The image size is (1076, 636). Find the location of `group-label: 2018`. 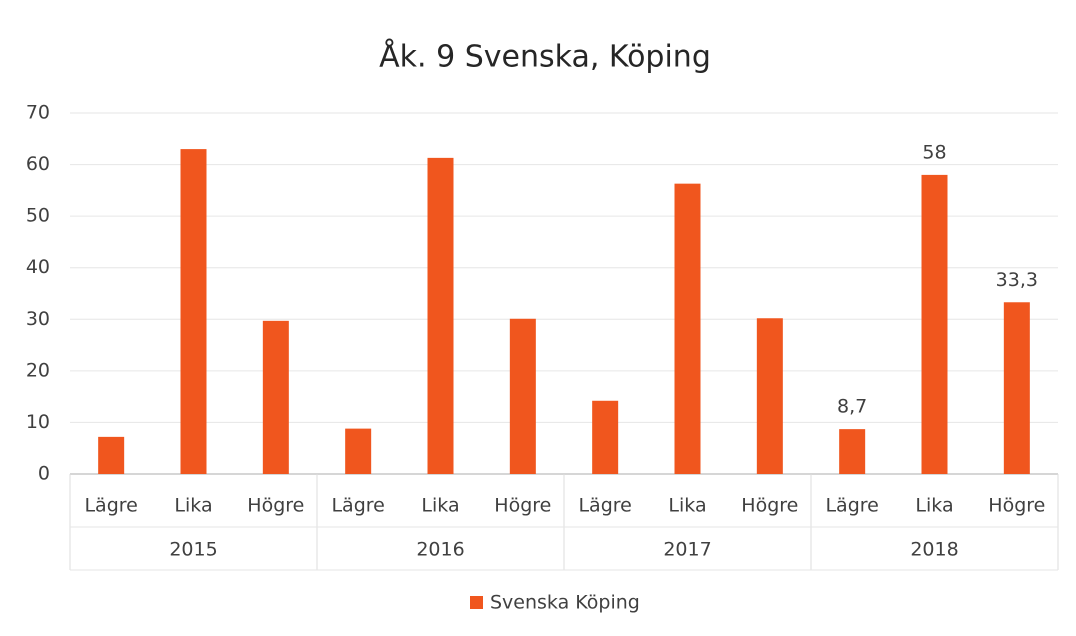

group-label: 2018 is located at coordinates (934, 550).